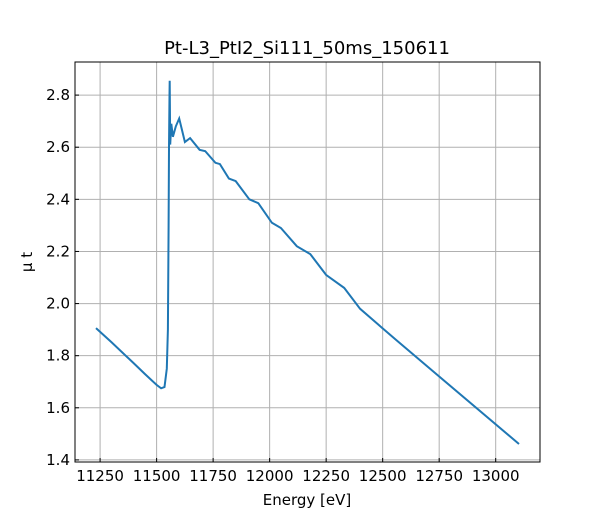 This screenshot has height=520, width=600. I want to click on x-tick-label: 12250, so click(326, 476).